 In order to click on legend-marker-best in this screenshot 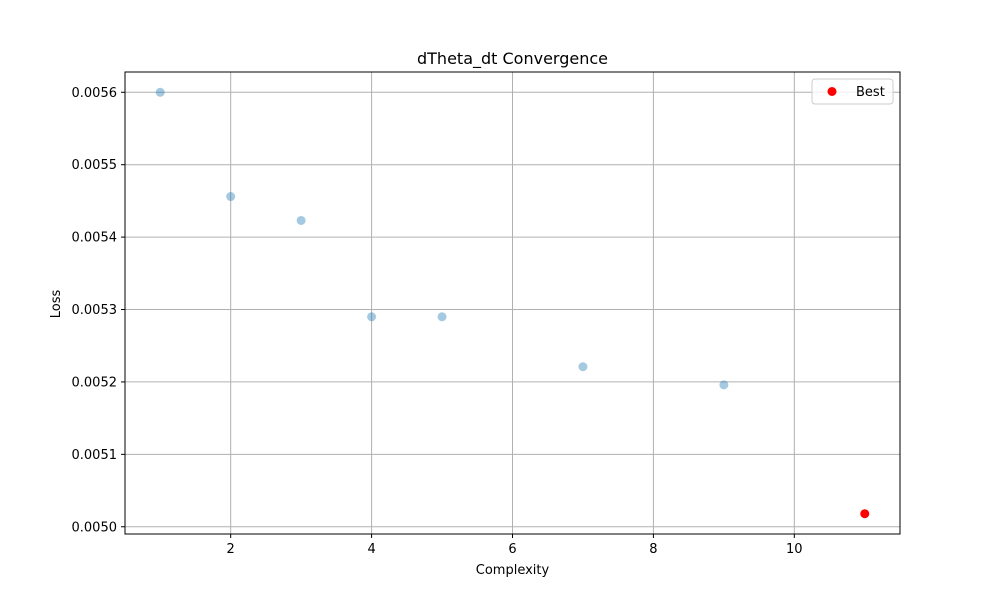, I will do `click(832, 91)`.